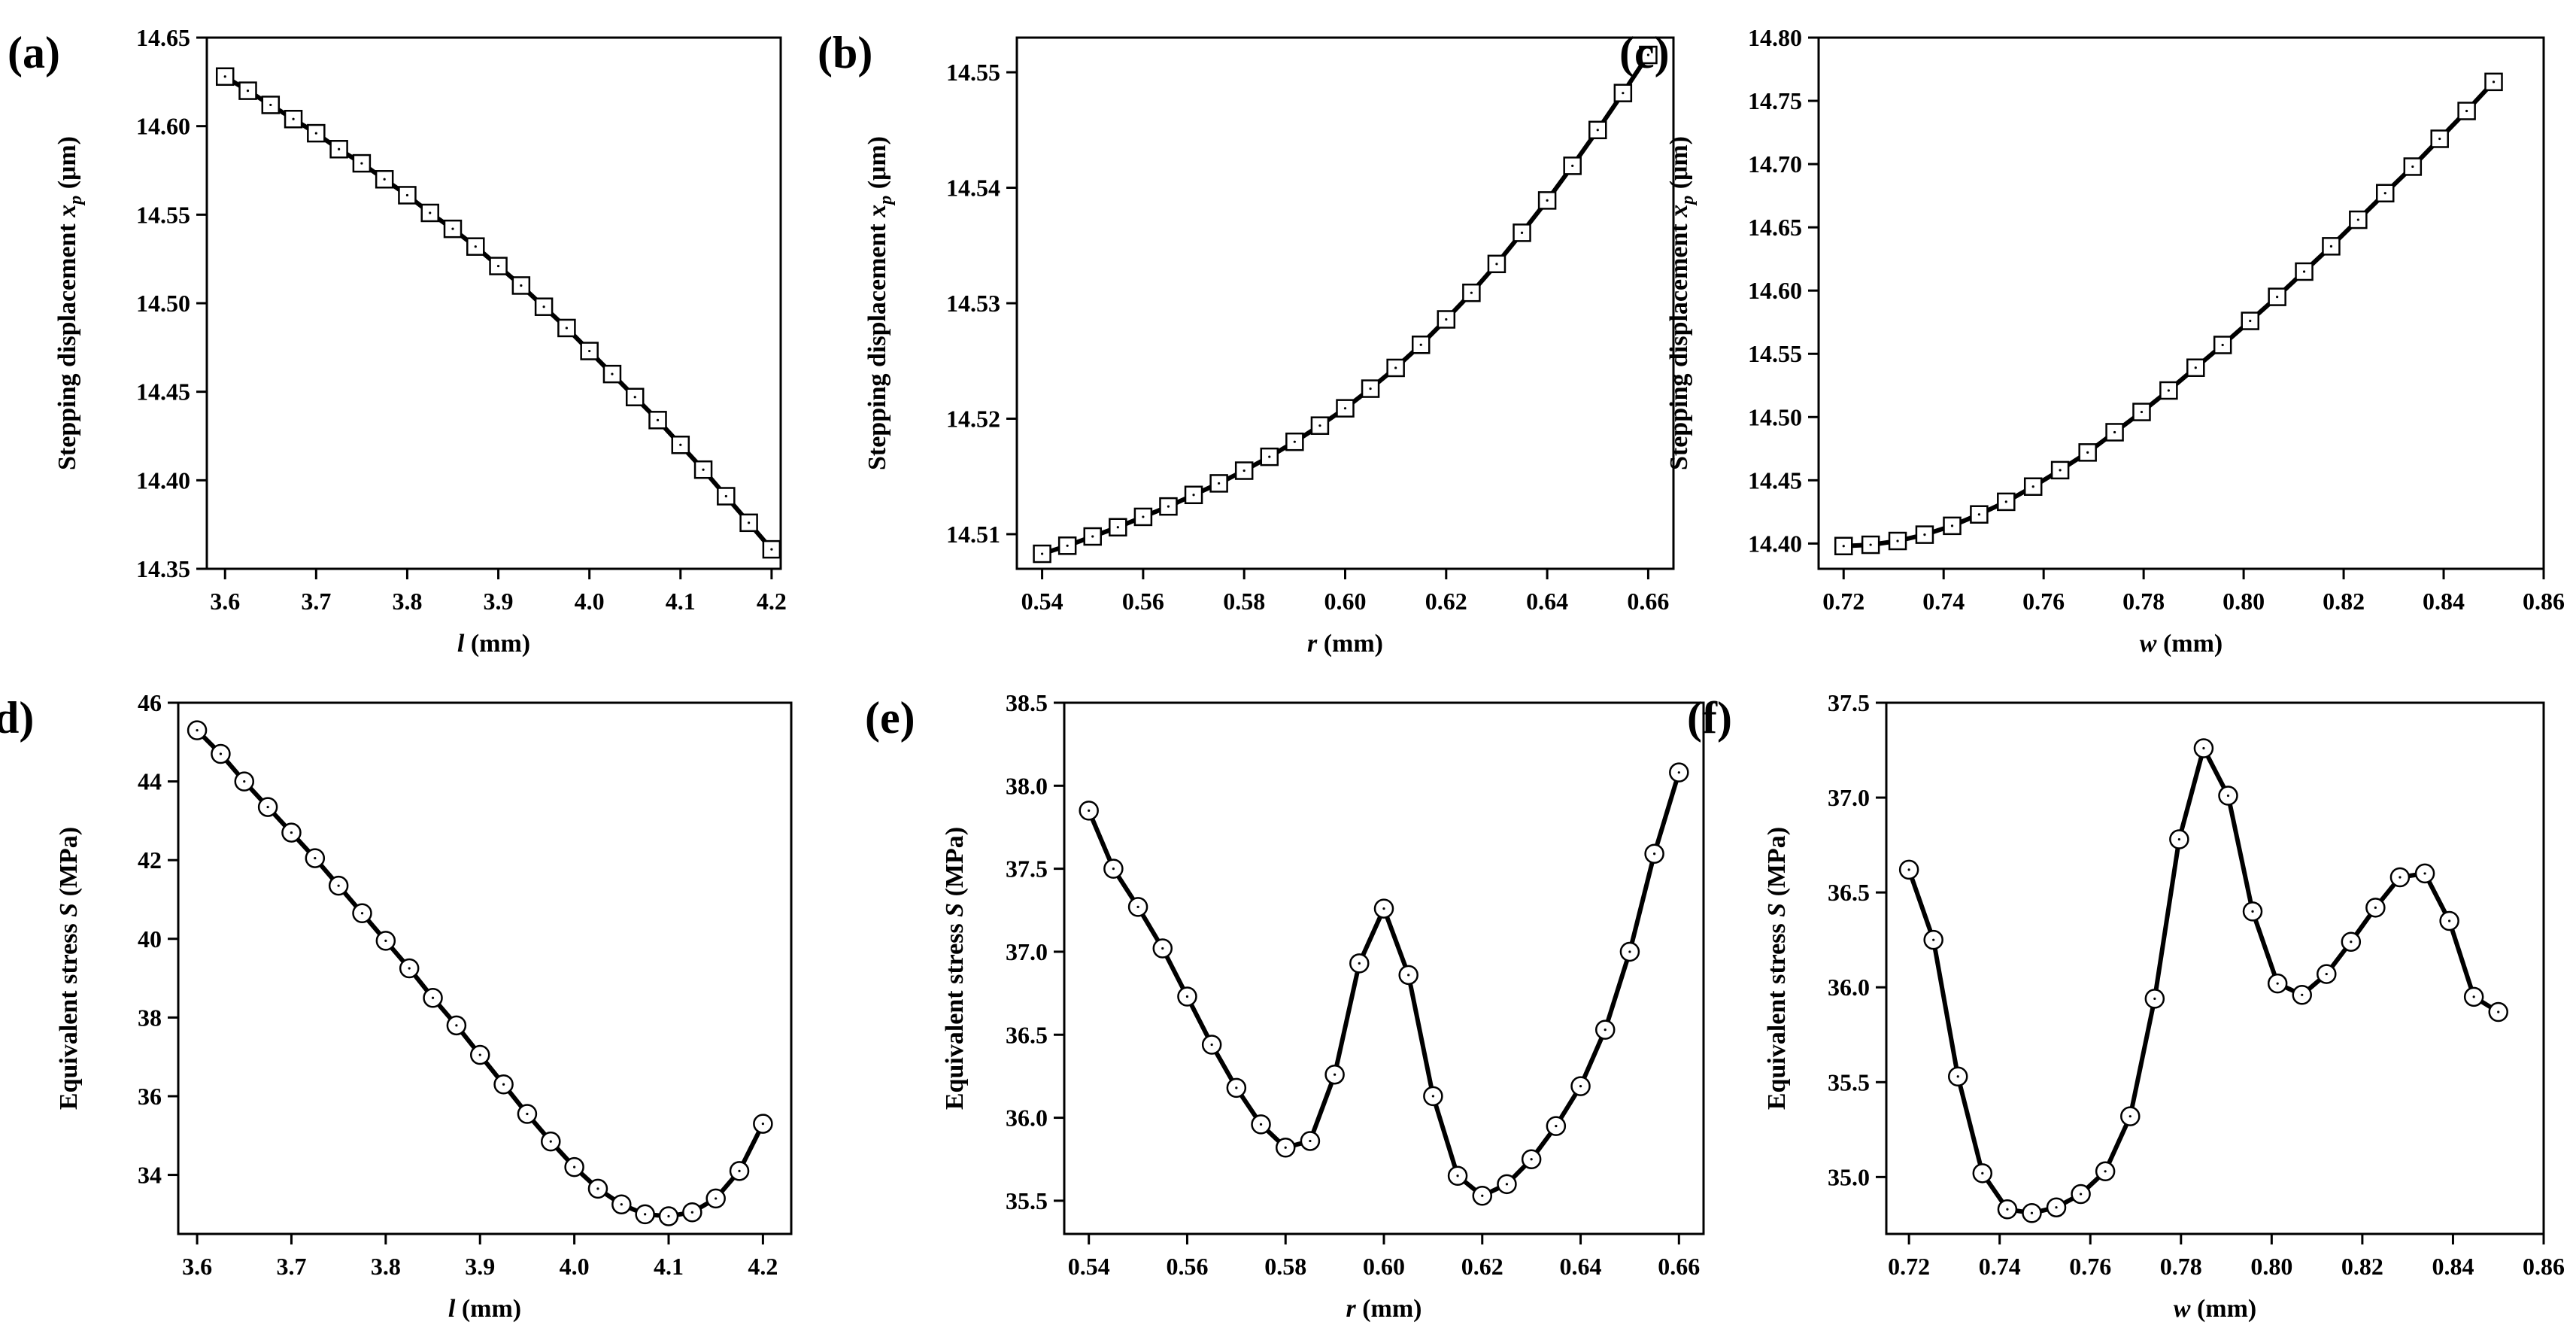  I want to click on x-axis-symbol: l, so click(461, 644).